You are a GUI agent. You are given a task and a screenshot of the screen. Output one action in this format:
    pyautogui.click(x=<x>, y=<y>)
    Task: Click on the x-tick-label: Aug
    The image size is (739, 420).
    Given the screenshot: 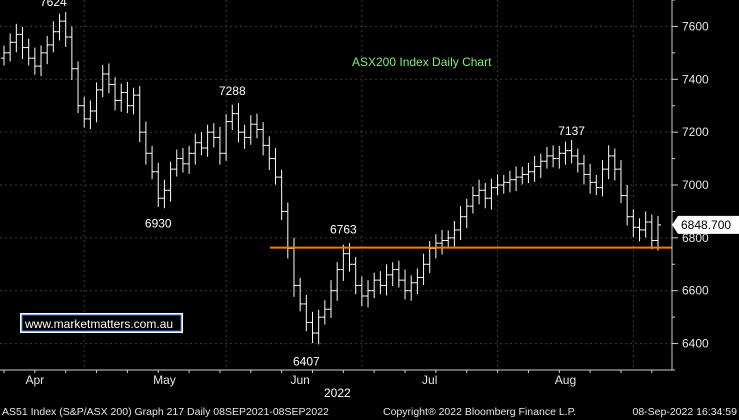 What is the action you would take?
    pyautogui.click(x=565, y=380)
    